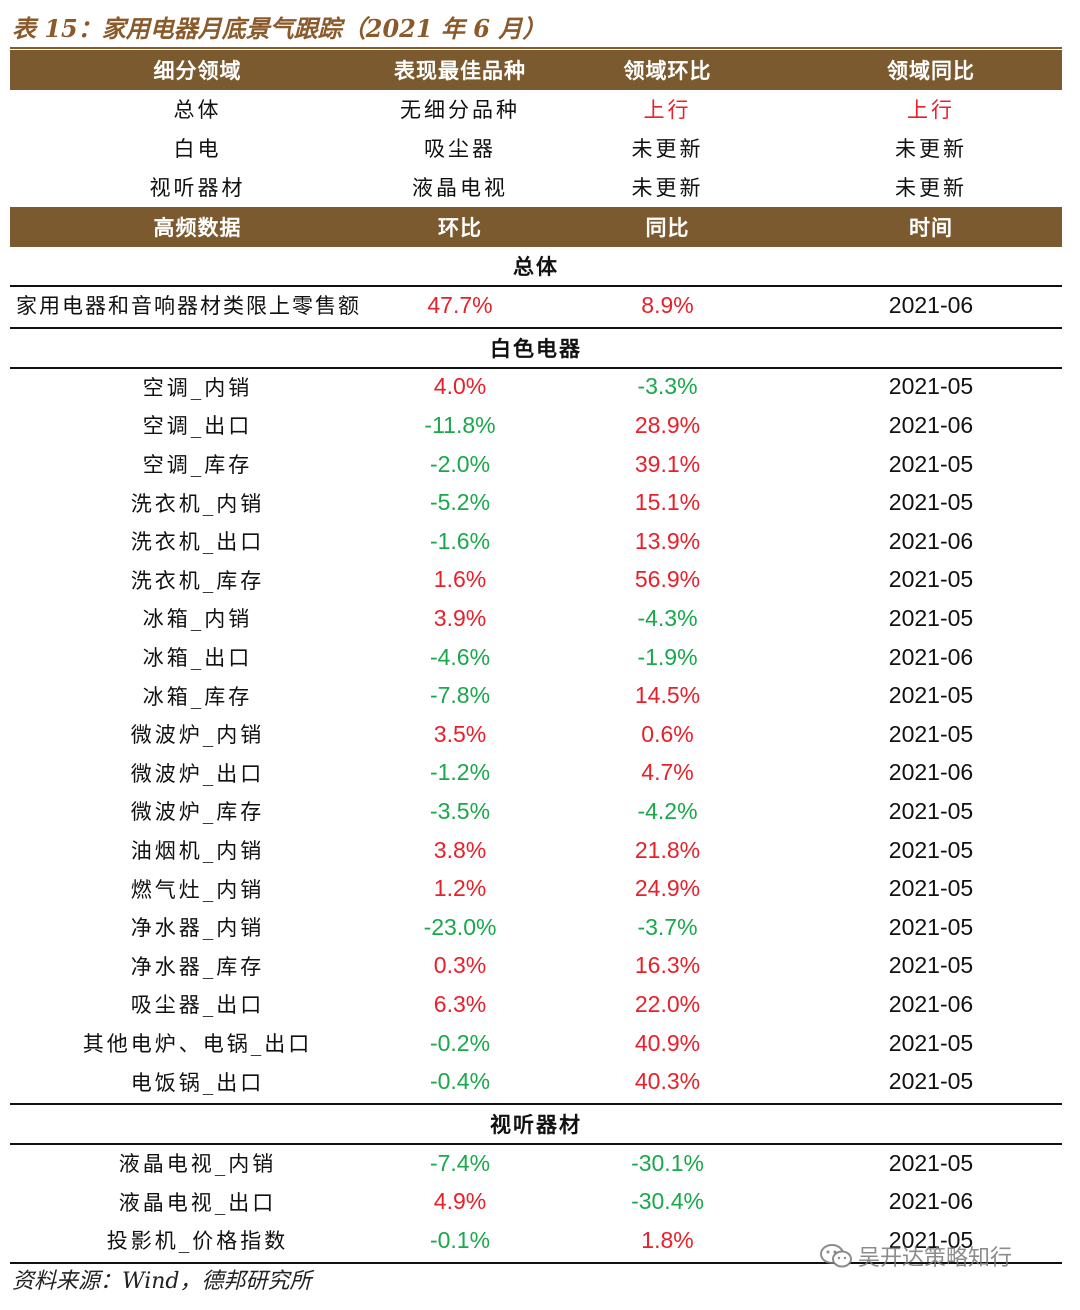  What do you see at coordinates (460, 386) in the screenshot?
I see `row-mom: 4.0%` at bounding box center [460, 386].